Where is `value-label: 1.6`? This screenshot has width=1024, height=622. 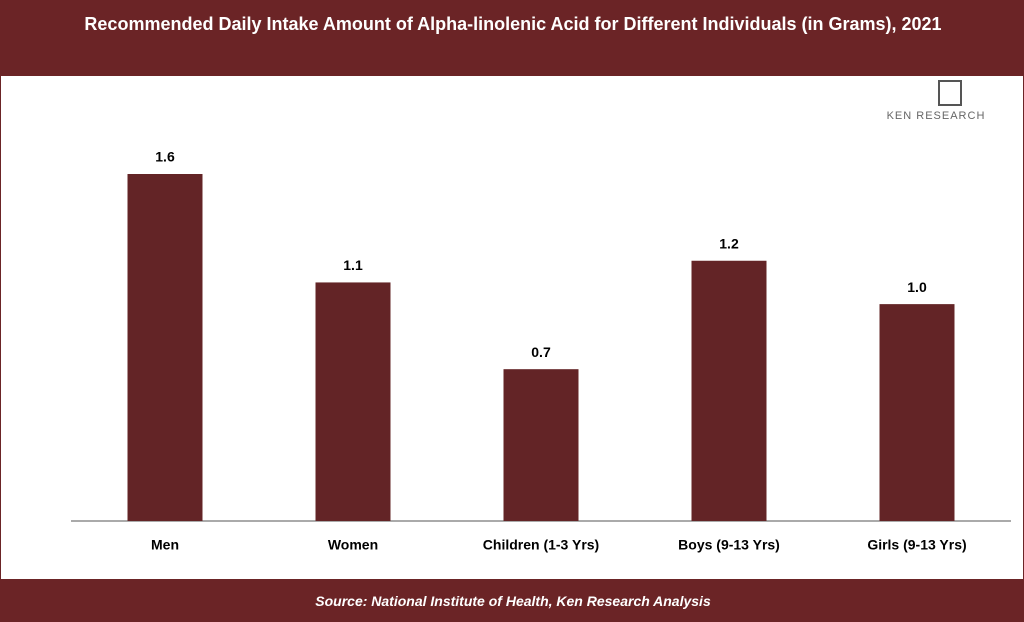
value-label: 1.6 is located at coordinates (165, 157).